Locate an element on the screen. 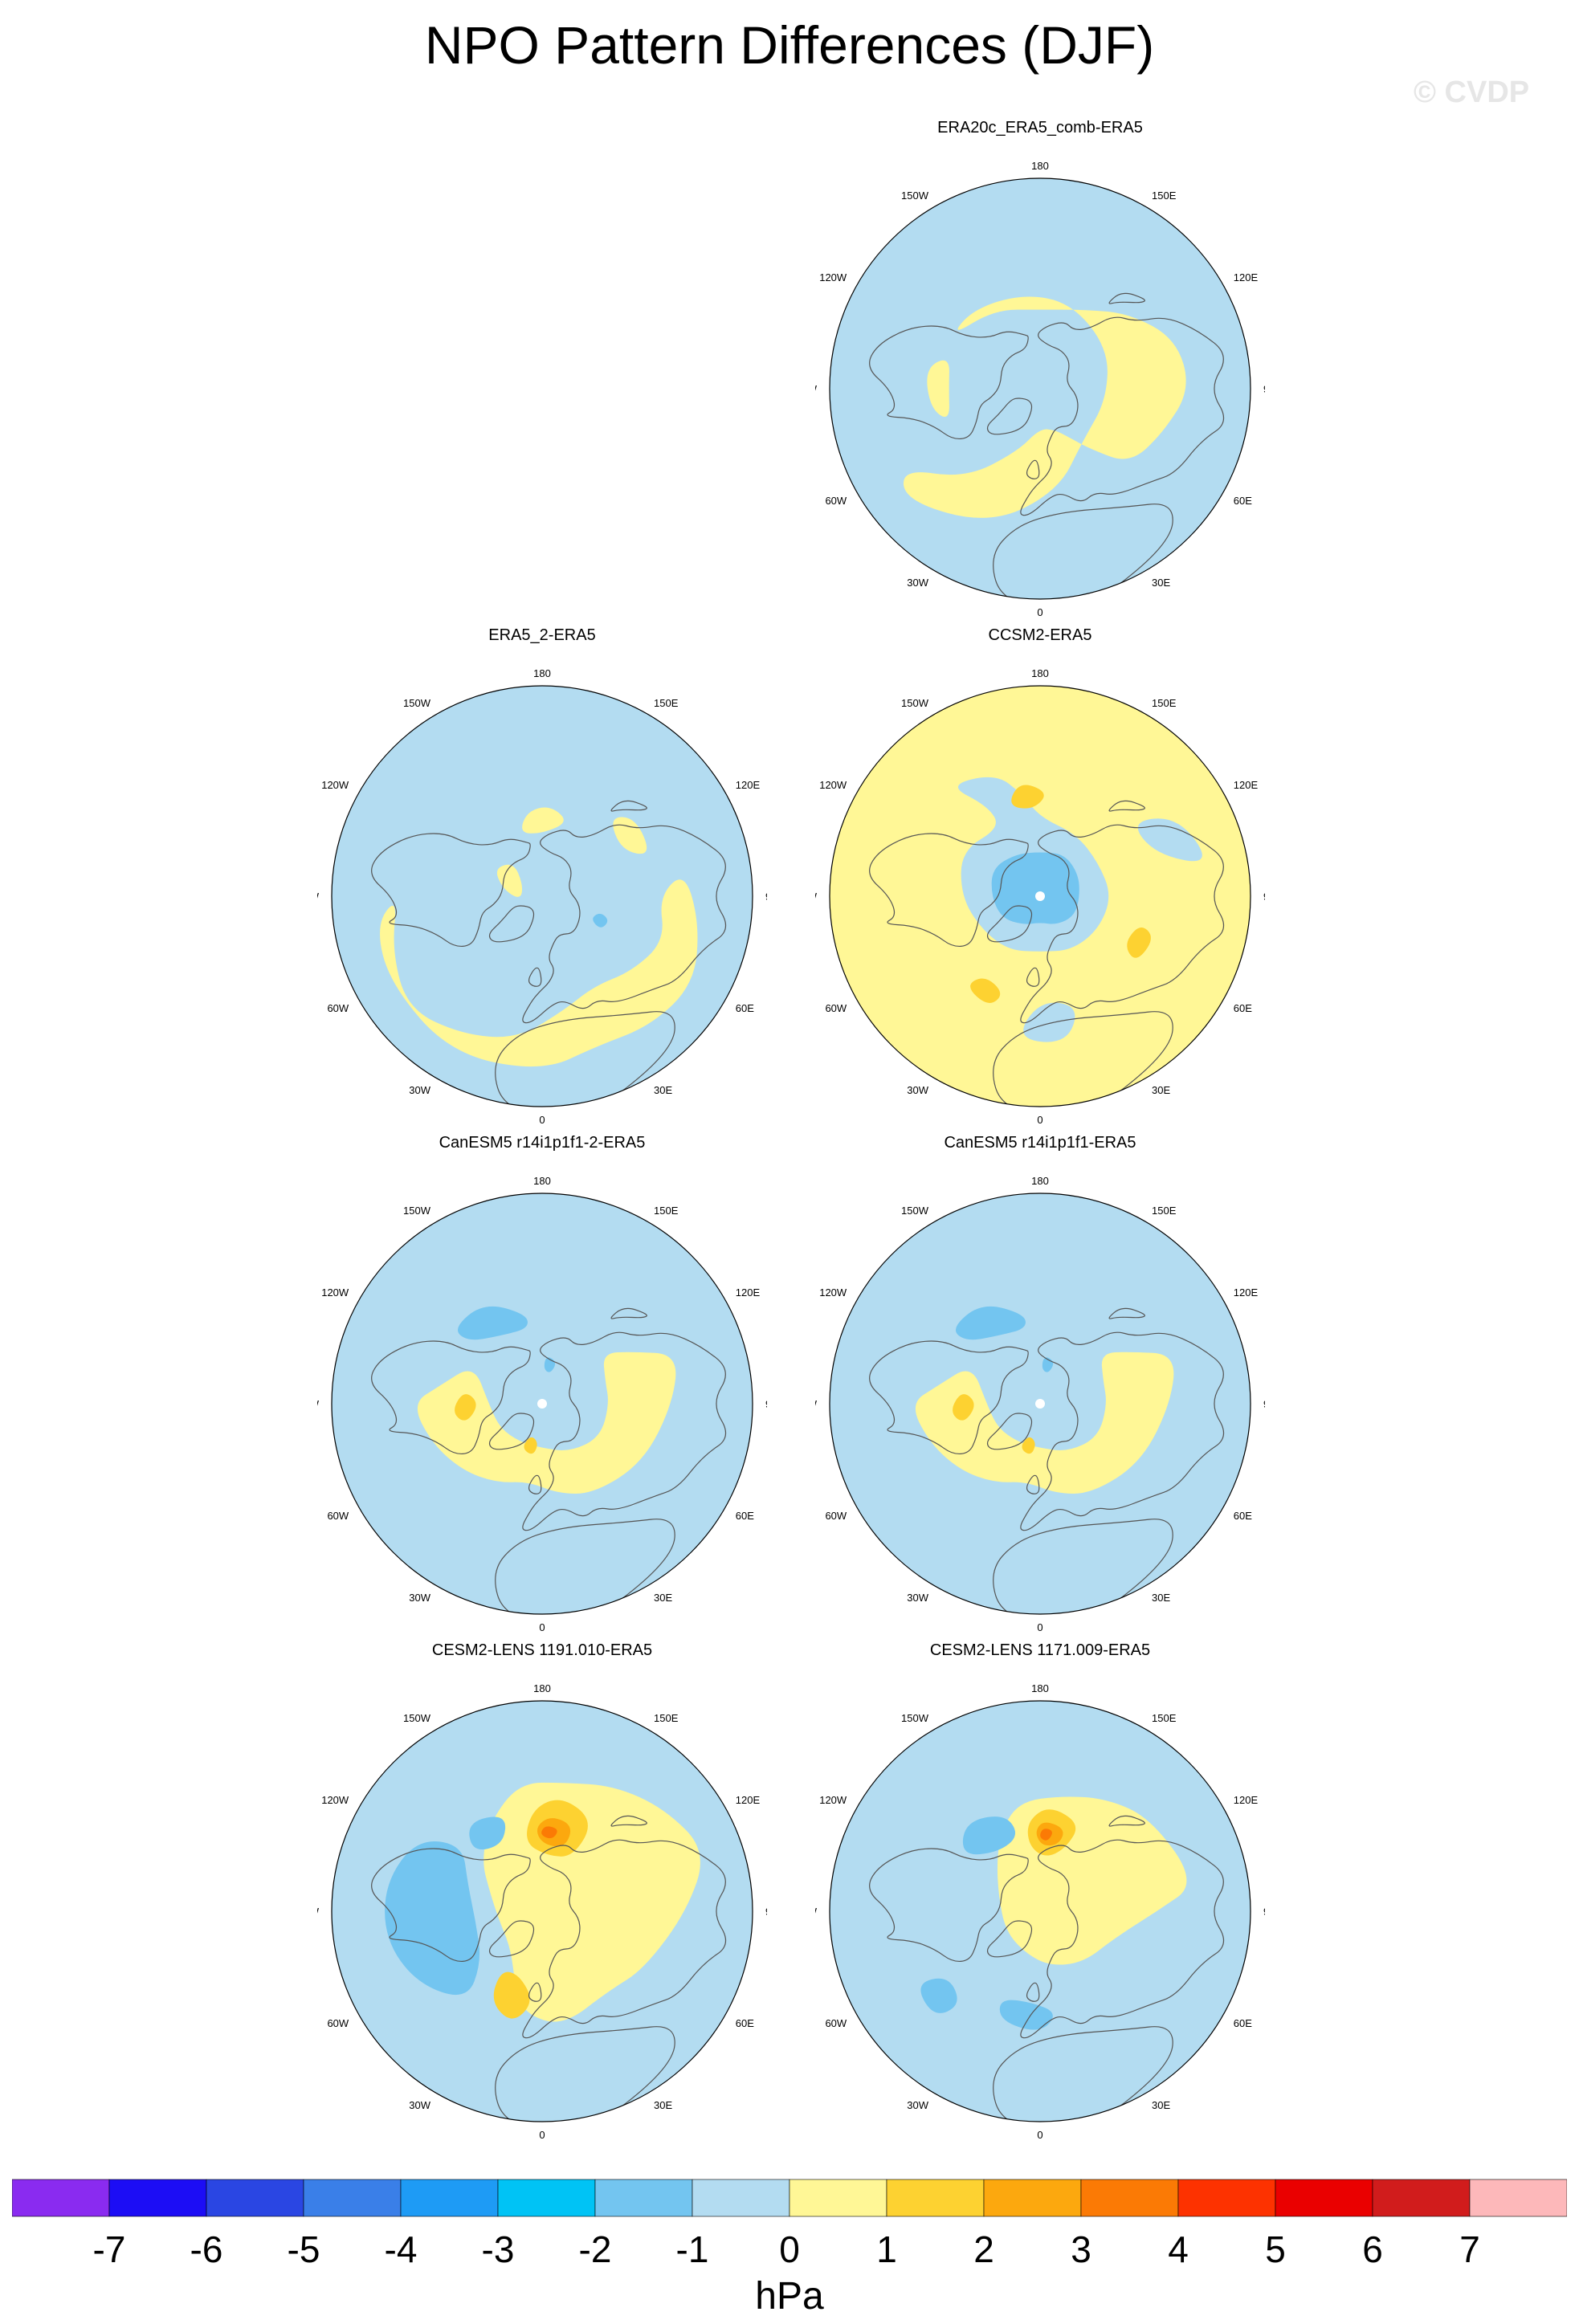 The width and height of the screenshot is (1579, 2324). lon-label-ll: 60W is located at coordinates (338, 1008).